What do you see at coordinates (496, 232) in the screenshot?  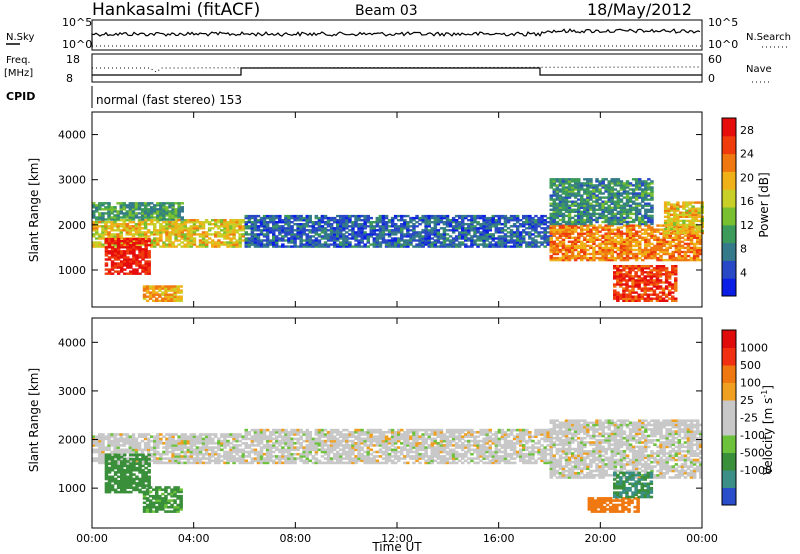 I see `power-cell-2089` at bounding box center [496, 232].